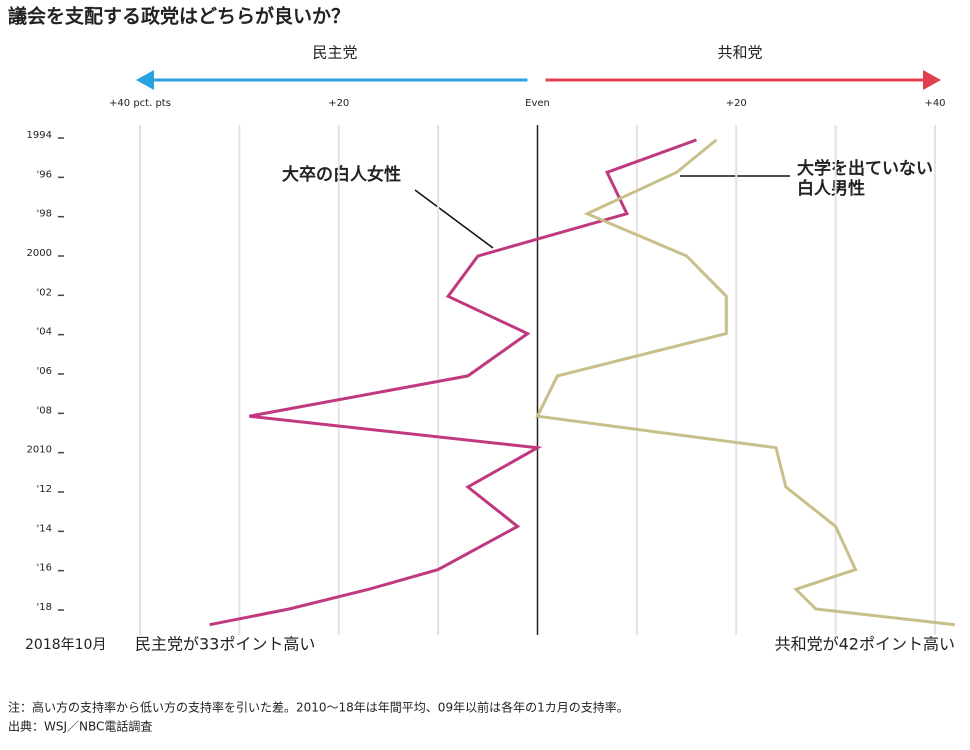 The image size is (970, 750). I want to click on x-tick-label: +40 pct. pts, so click(140, 103).